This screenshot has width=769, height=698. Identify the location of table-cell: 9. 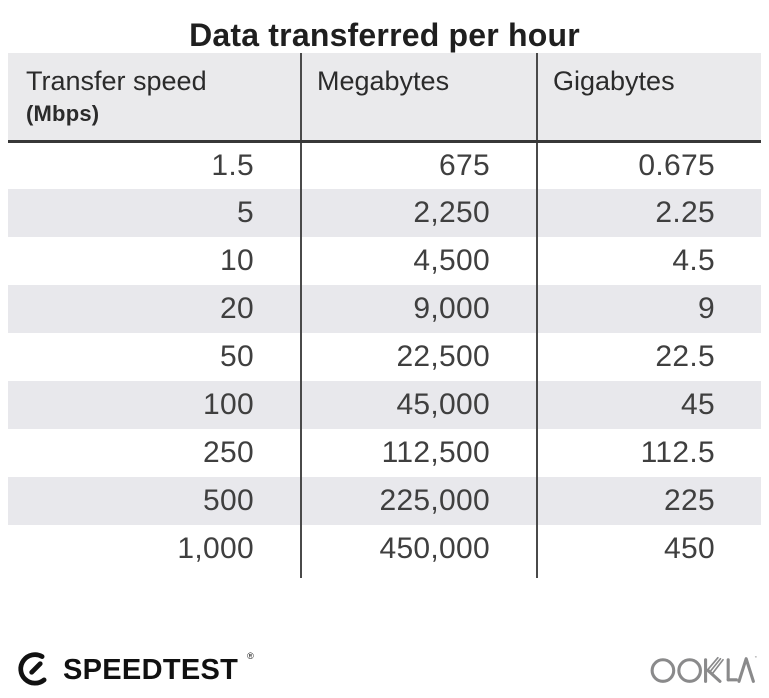
(648, 309).